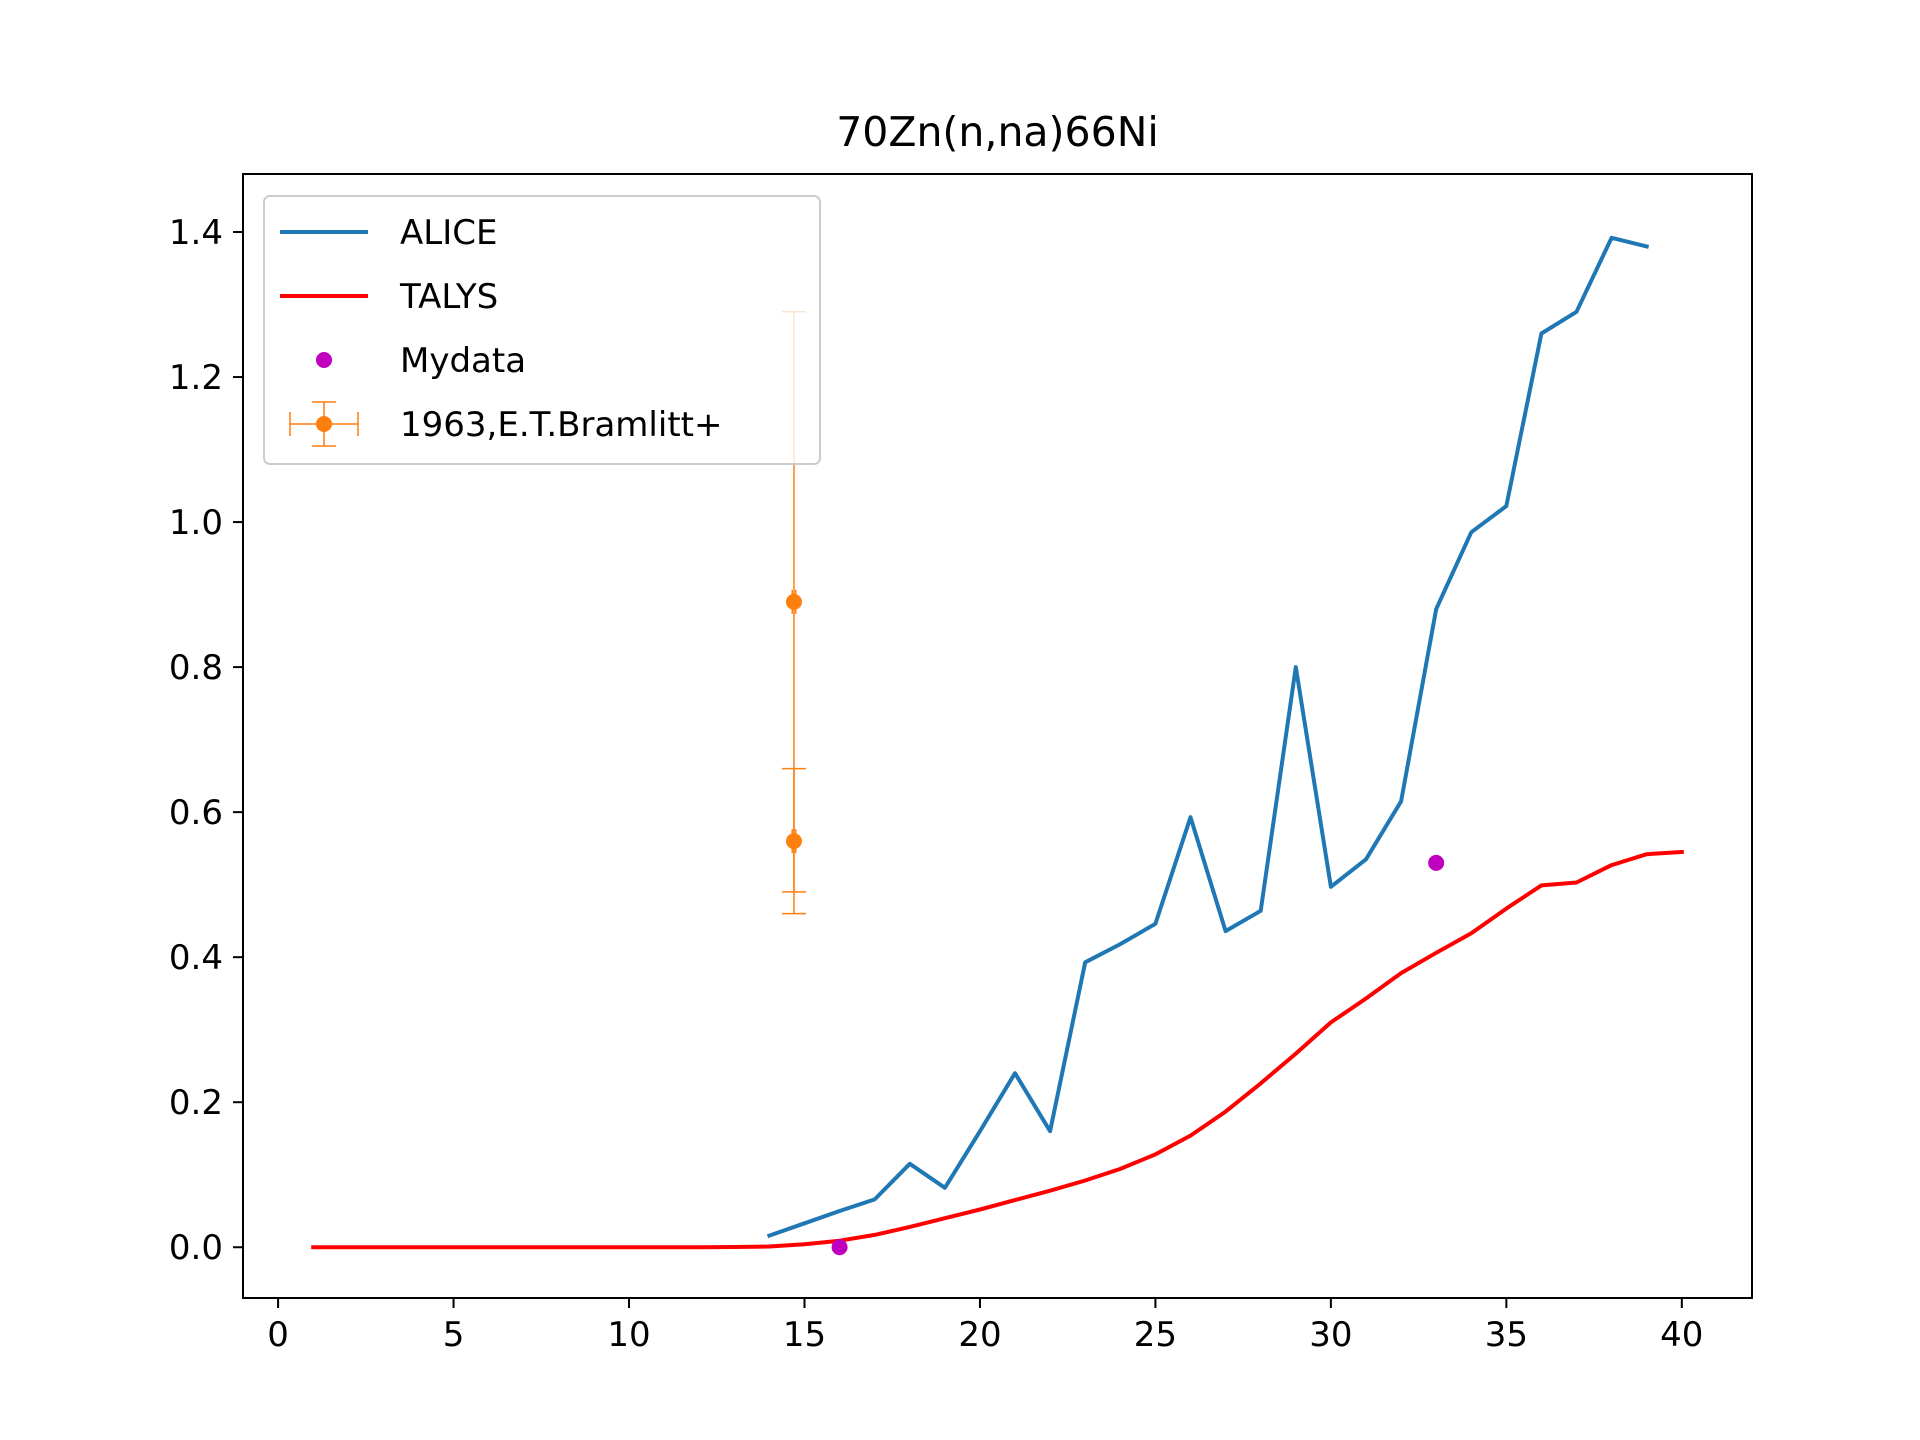 The width and height of the screenshot is (1920, 1440). What do you see at coordinates (196, 378) in the screenshot?
I see `y-tick-label: 1.2` at bounding box center [196, 378].